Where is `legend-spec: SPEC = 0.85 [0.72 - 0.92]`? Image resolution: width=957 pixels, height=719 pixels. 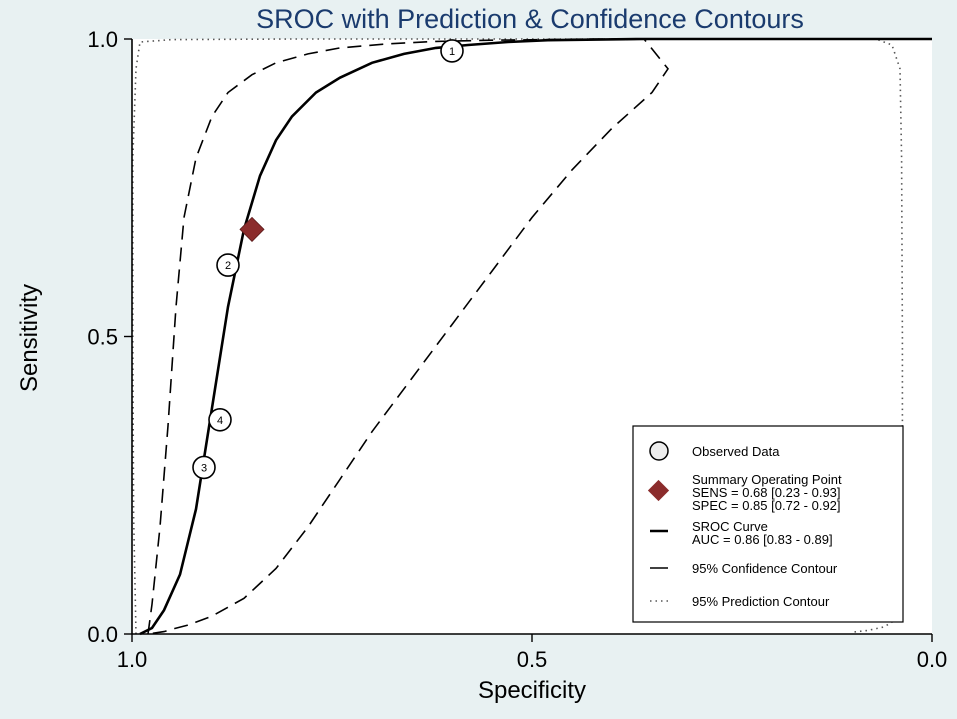
legend-spec: SPEC = 0.85 [0.72 - 0.92] is located at coordinates (766, 505).